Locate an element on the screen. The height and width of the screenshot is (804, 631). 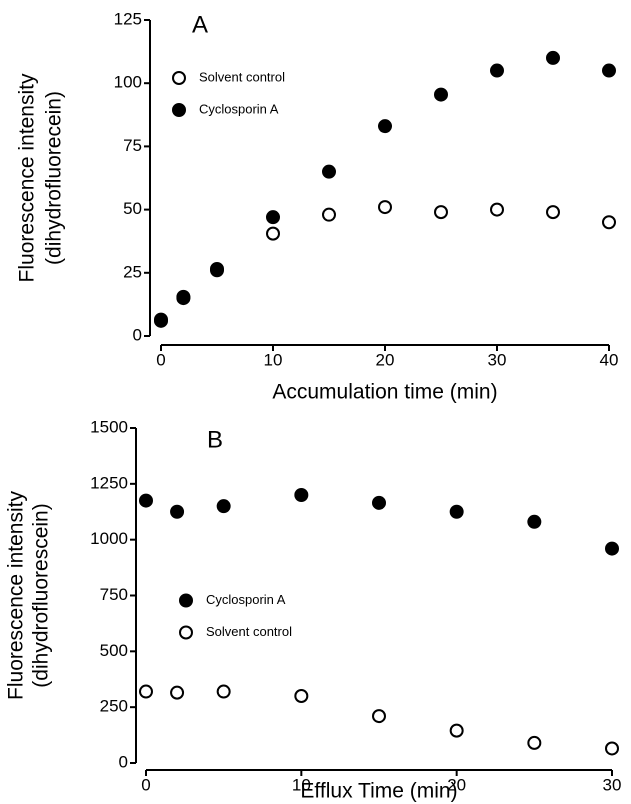
y-tick-label: 100 is located at coordinates (128, 82).